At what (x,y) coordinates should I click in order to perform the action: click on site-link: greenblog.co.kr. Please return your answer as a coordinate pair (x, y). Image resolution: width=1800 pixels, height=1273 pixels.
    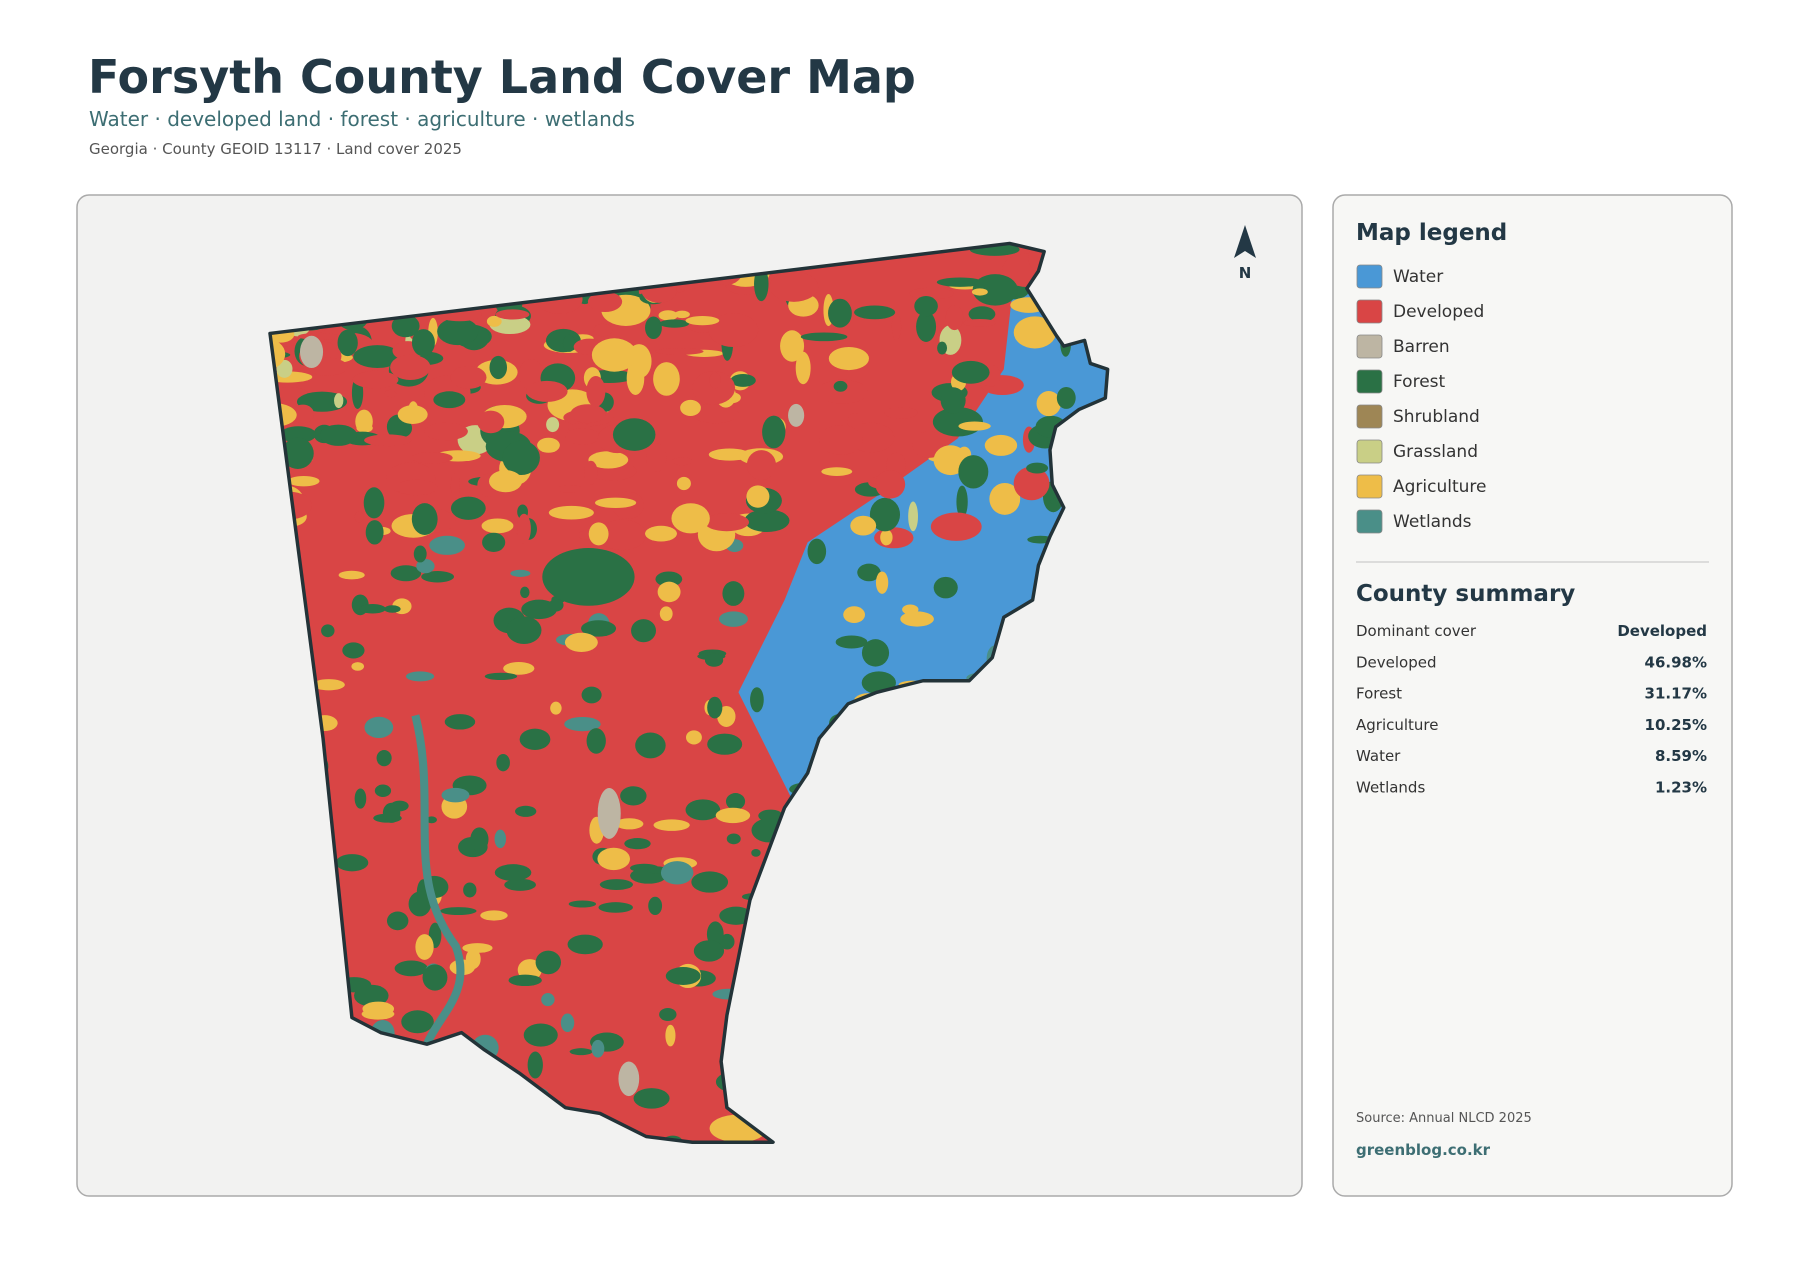
    Looking at the image, I should click on (1423, 1150).